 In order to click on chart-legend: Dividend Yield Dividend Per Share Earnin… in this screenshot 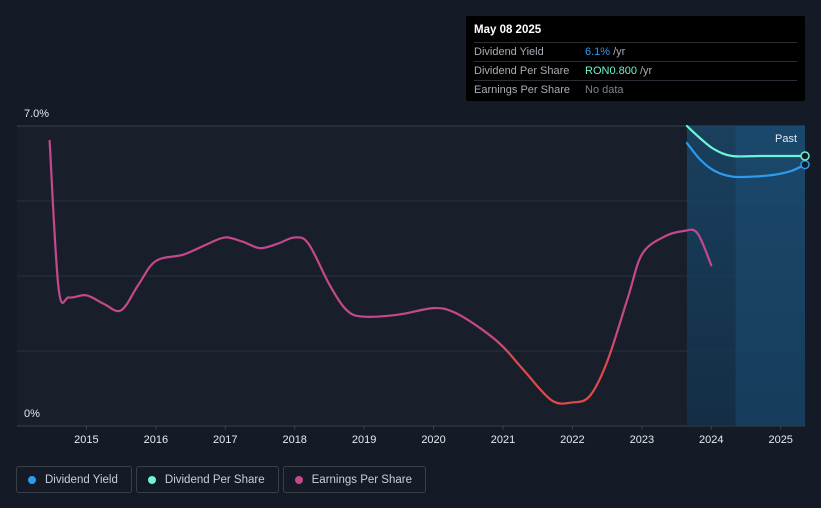, I will do `click(221, 479)`.